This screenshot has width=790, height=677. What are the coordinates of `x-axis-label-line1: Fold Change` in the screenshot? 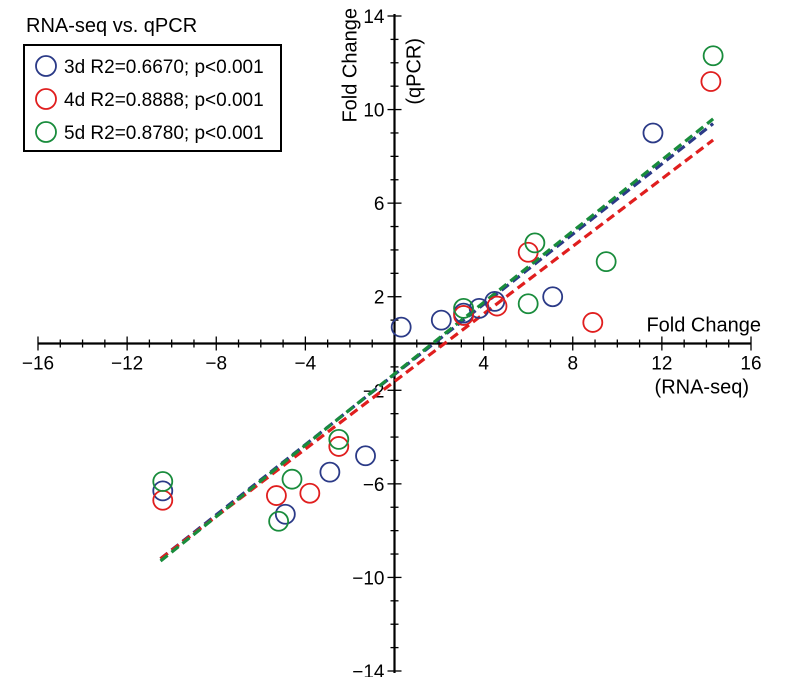 It's located at (703, 326).